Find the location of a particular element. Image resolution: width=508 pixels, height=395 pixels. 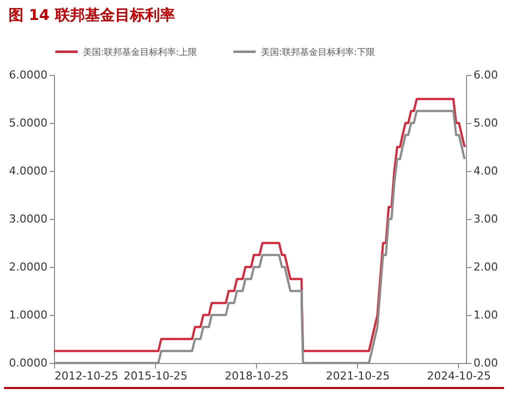

y-tick-label: 2.0000 is located at coordinates (28, 267).